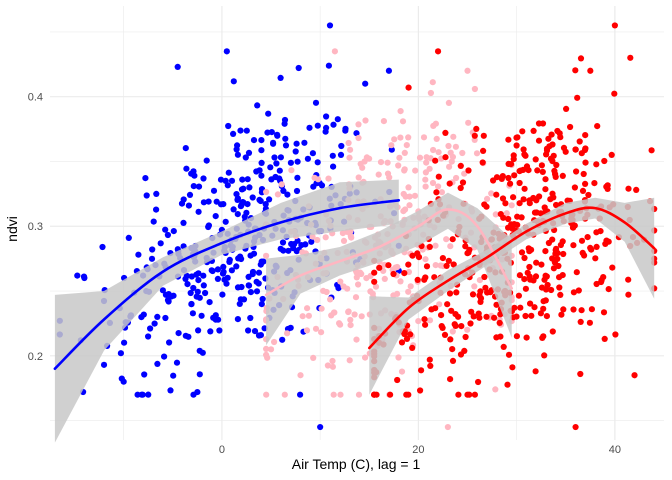 The image size is (672, 480). I want to click on smooth-line, so click(512, 278).